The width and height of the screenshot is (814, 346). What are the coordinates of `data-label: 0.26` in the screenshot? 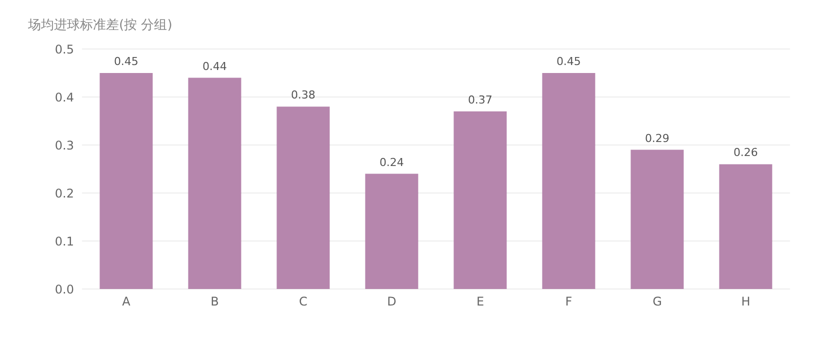 It's located at (745, 153).